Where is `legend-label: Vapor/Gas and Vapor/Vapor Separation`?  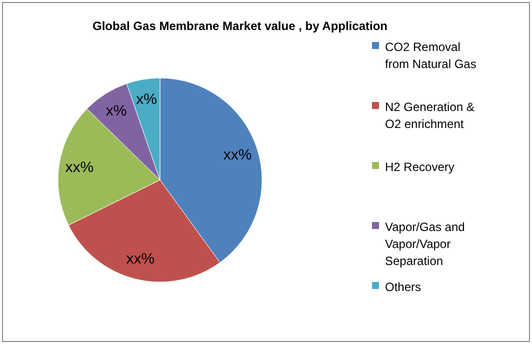 legend-label: Vapor/Gas and Vapor/Vapor Separation is located at coordinates (425, 244).